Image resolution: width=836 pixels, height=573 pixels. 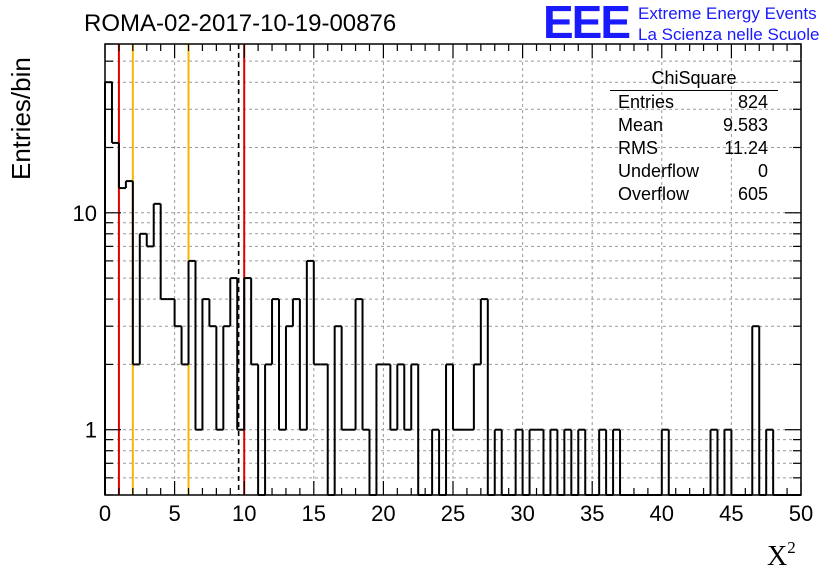 What do you see at coordinates (641, 125) in the screenshot?
I see `stats-label: Mean` at bounding box center [641, 125].